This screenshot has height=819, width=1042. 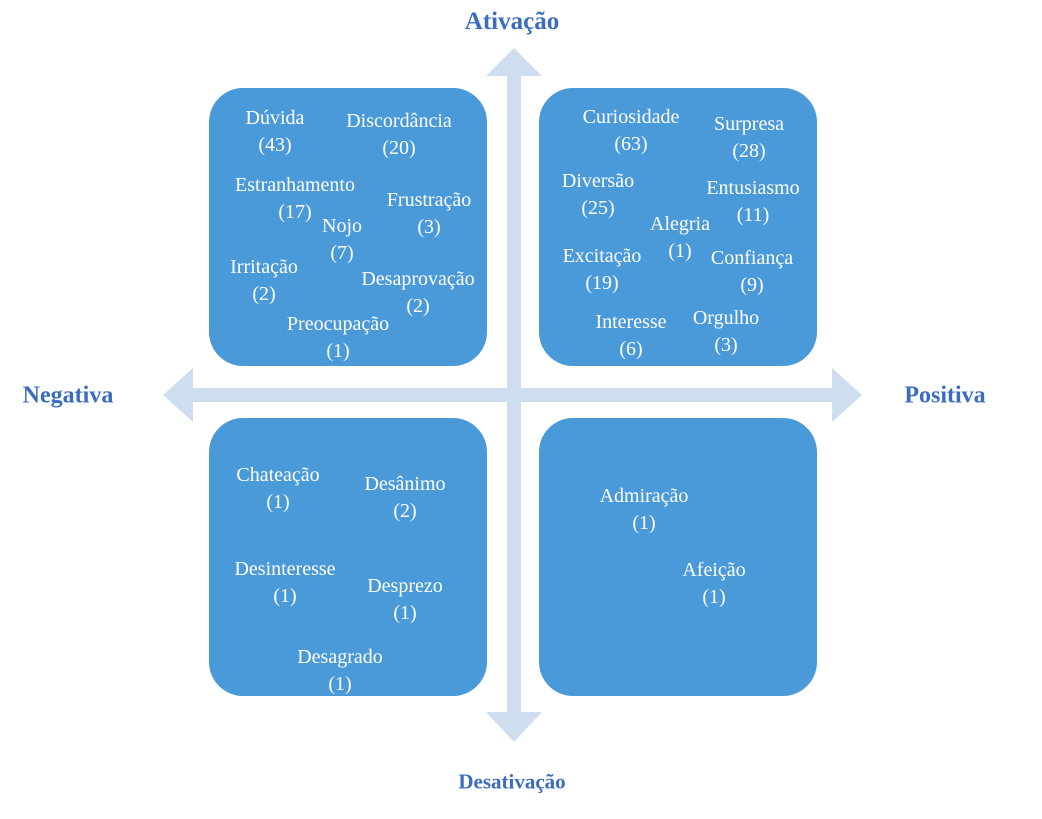 I want to click on emotion-item: Nojo (7), so click(x=342, y=240).